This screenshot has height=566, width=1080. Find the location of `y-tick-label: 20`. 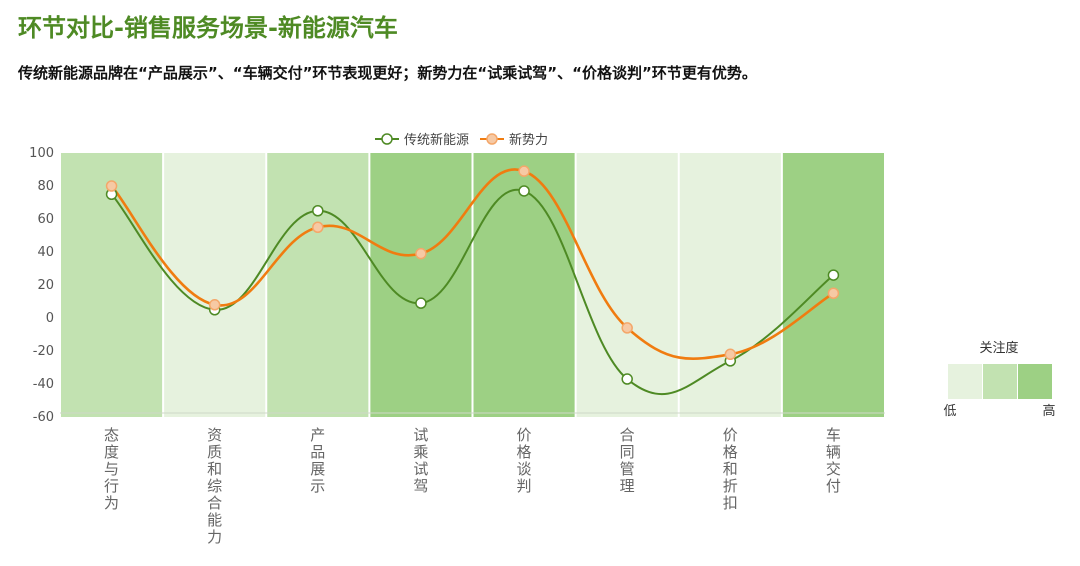

y-tick-label: 20 is located at coordinates (45, 285).